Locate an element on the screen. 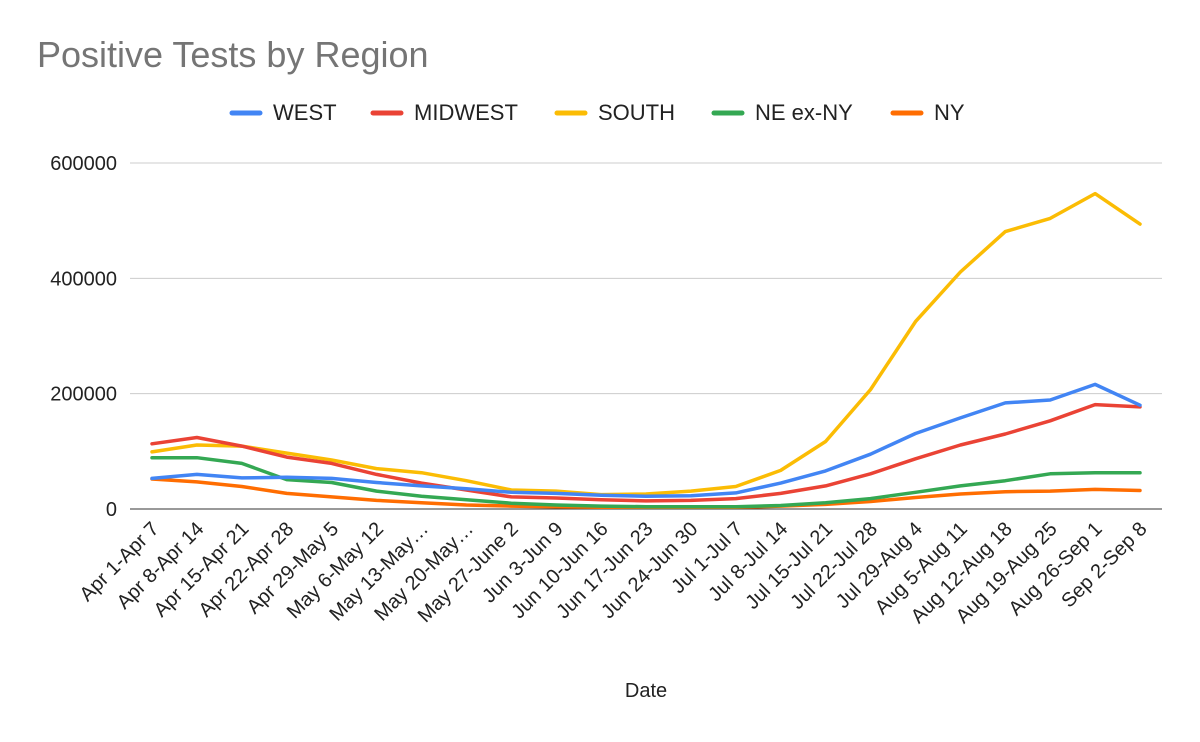  legend-label: WEST is located at coordinates (305, 112).